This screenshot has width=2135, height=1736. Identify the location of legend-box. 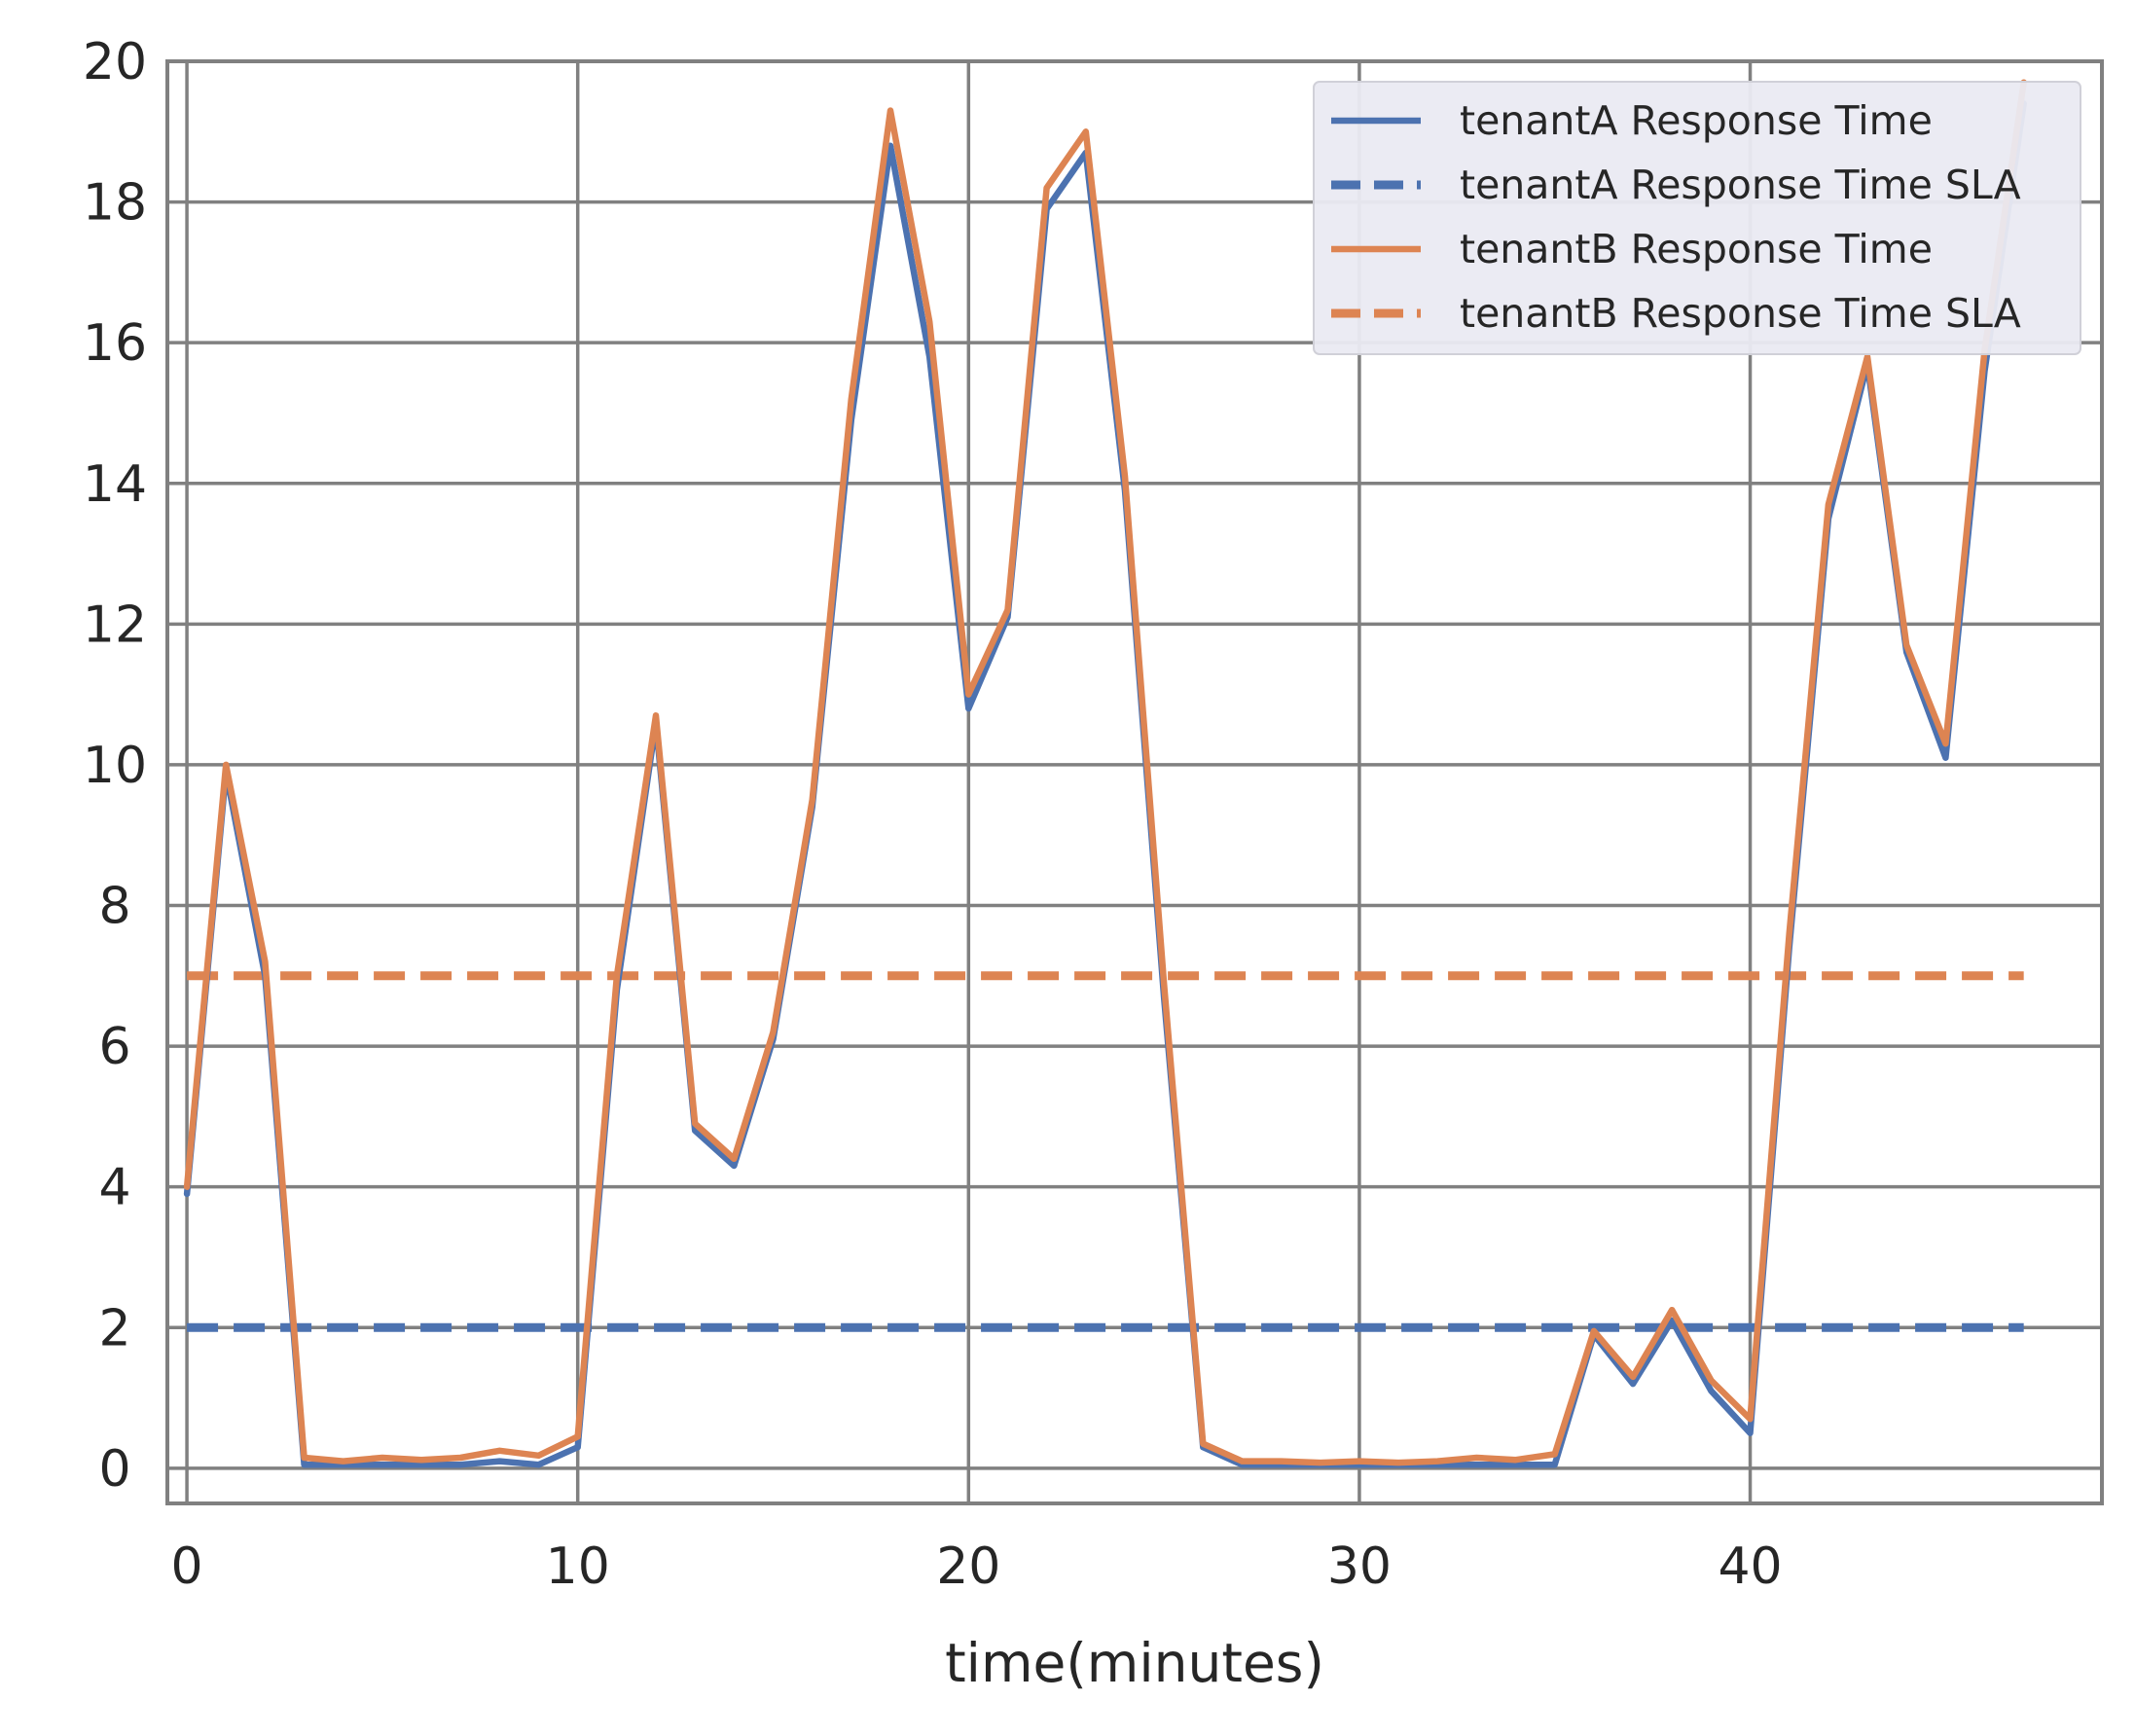
(1697, 218).